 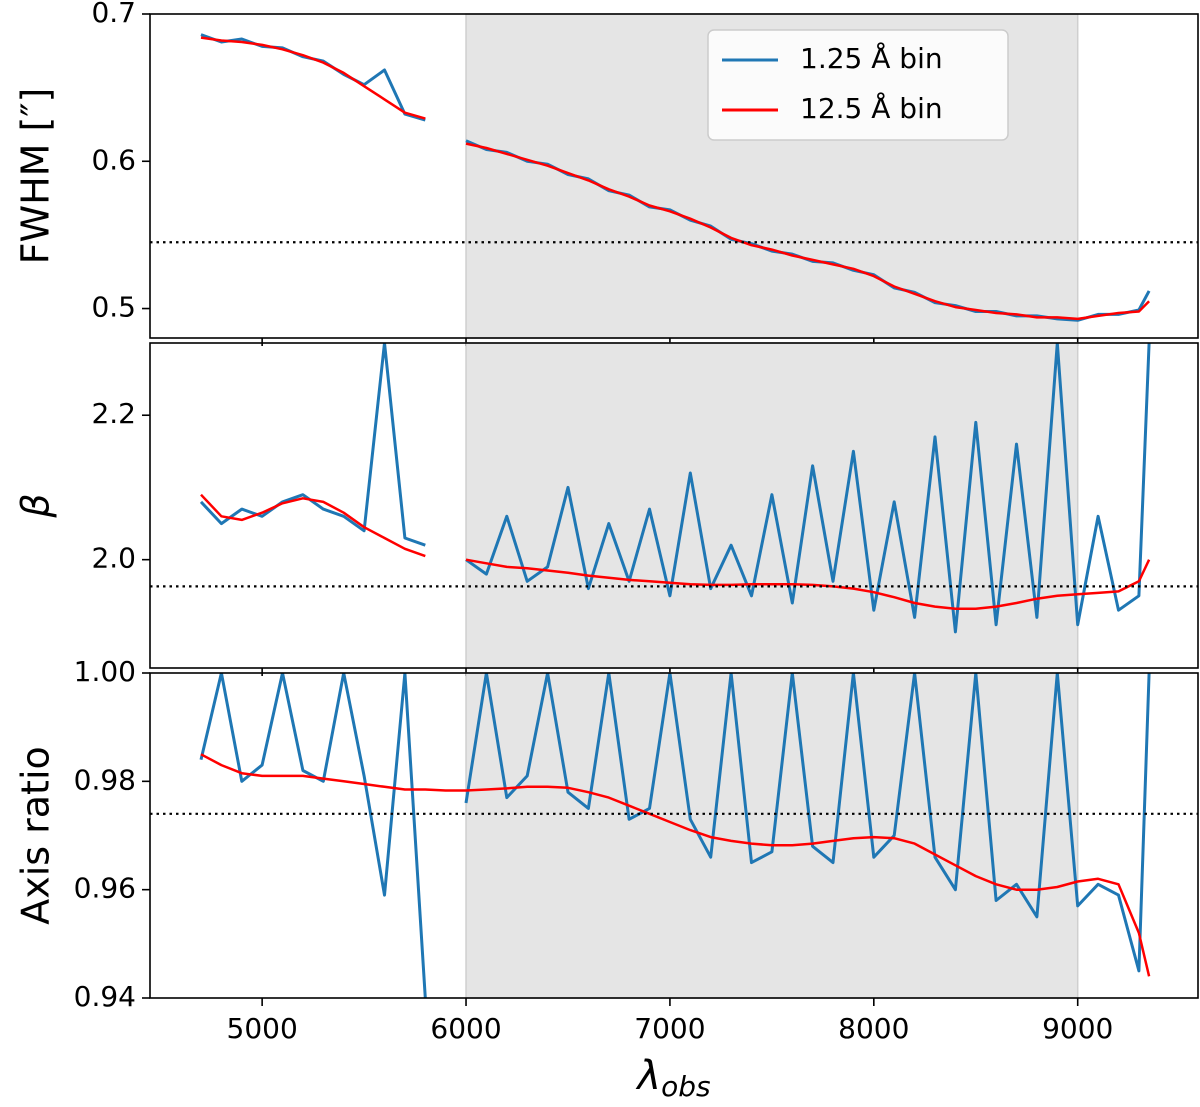 What do you see at coordinates (113, 14) in the screenshot?
I see `y-tick-label: 0.7` at bounding box center [113, 14].